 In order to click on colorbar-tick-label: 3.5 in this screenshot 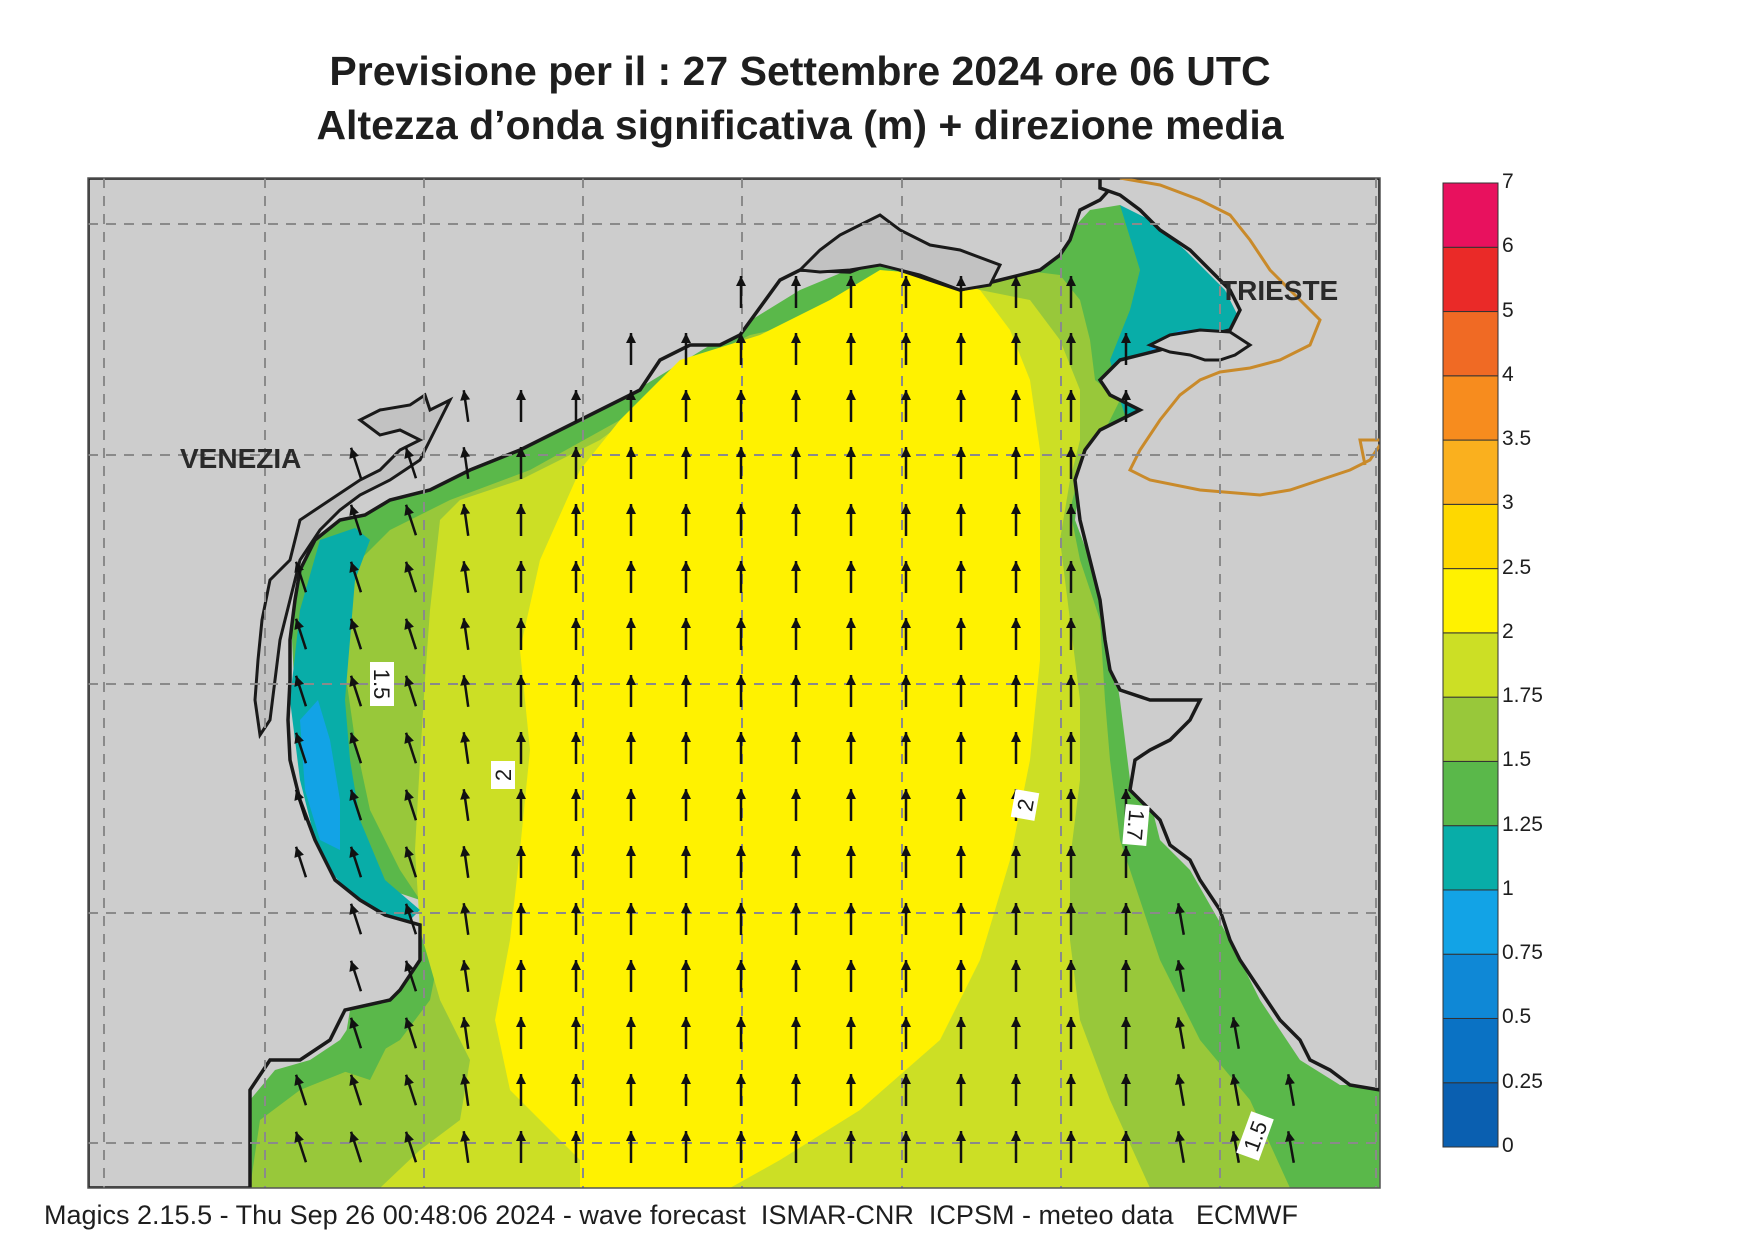, I will do `click(1517, 439)`.